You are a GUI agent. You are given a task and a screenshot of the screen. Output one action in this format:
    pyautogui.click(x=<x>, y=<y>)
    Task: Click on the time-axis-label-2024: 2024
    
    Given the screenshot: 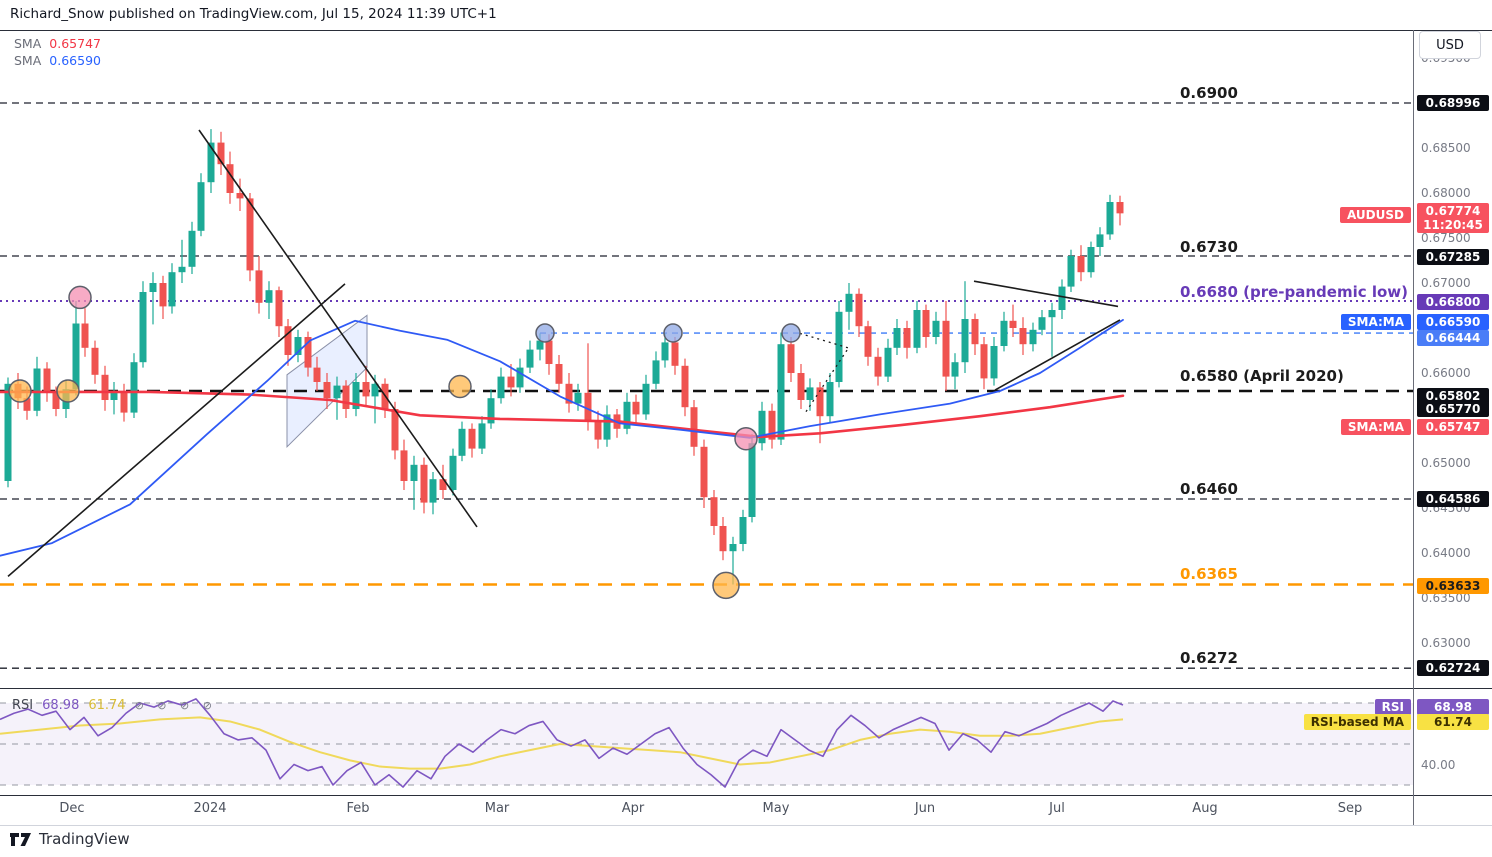 What is the action you would take?
    pyautogui.click(x=210, y=808)
    